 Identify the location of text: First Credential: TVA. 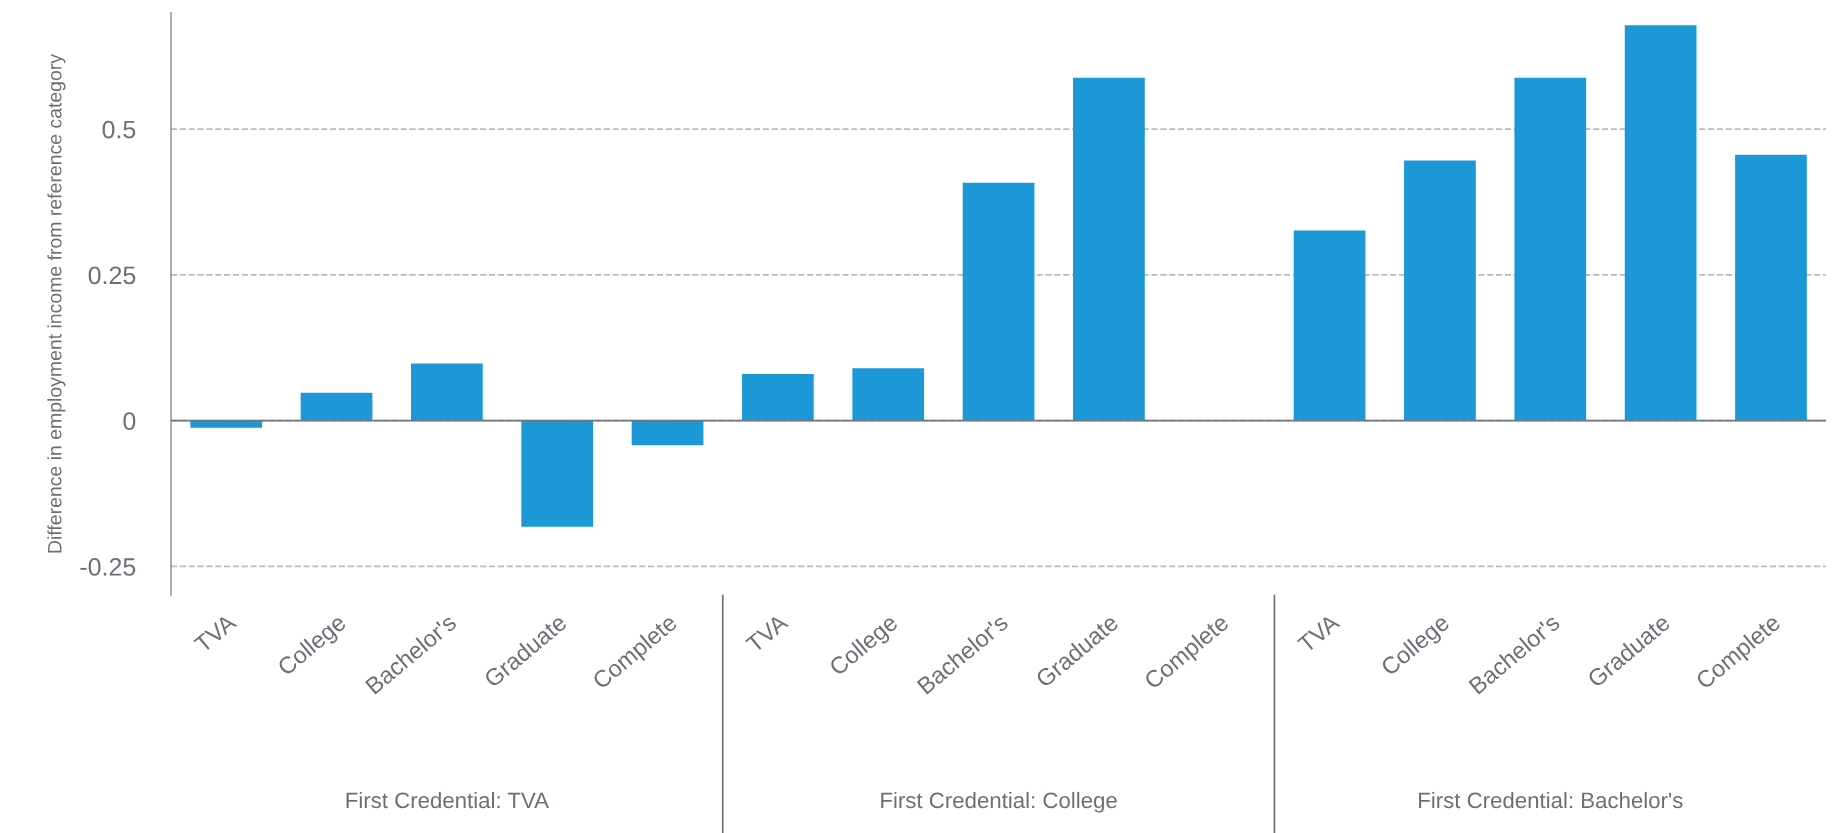
(447, 800).